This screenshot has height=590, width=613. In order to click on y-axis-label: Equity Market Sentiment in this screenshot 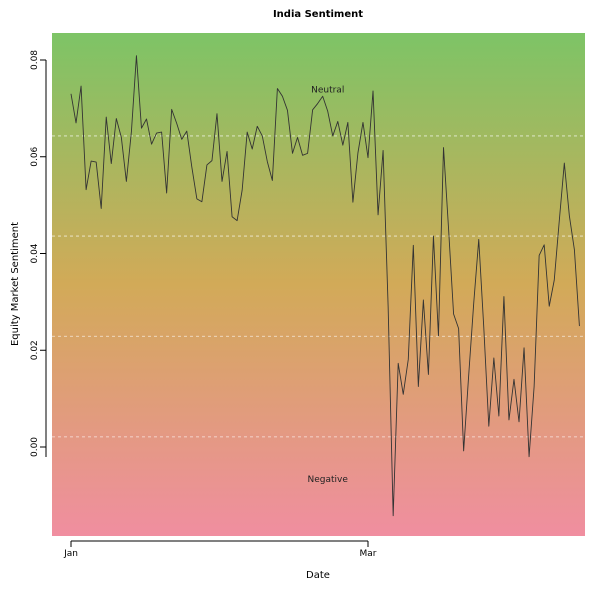, I will do `click(15, 284)`.